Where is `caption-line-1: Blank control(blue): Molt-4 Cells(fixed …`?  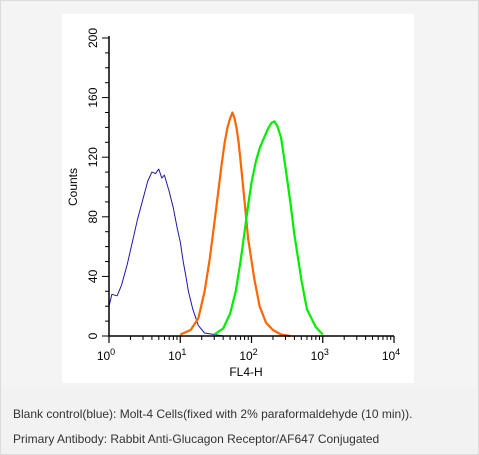 caption-line-1: Blank control(blue): Molt-4 Cells(fixed … is located at coordinates (213, 414).